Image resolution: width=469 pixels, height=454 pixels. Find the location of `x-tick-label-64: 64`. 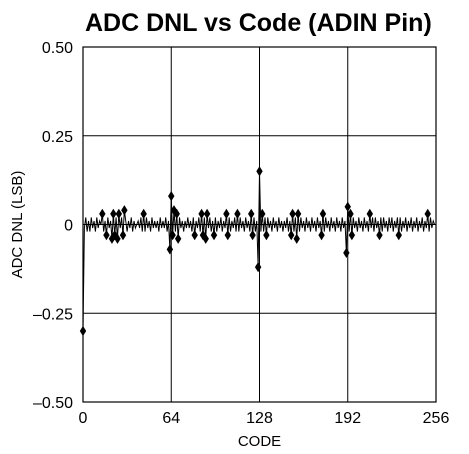

x-tick-label-64: 64 is located at coordinates (171, 418).